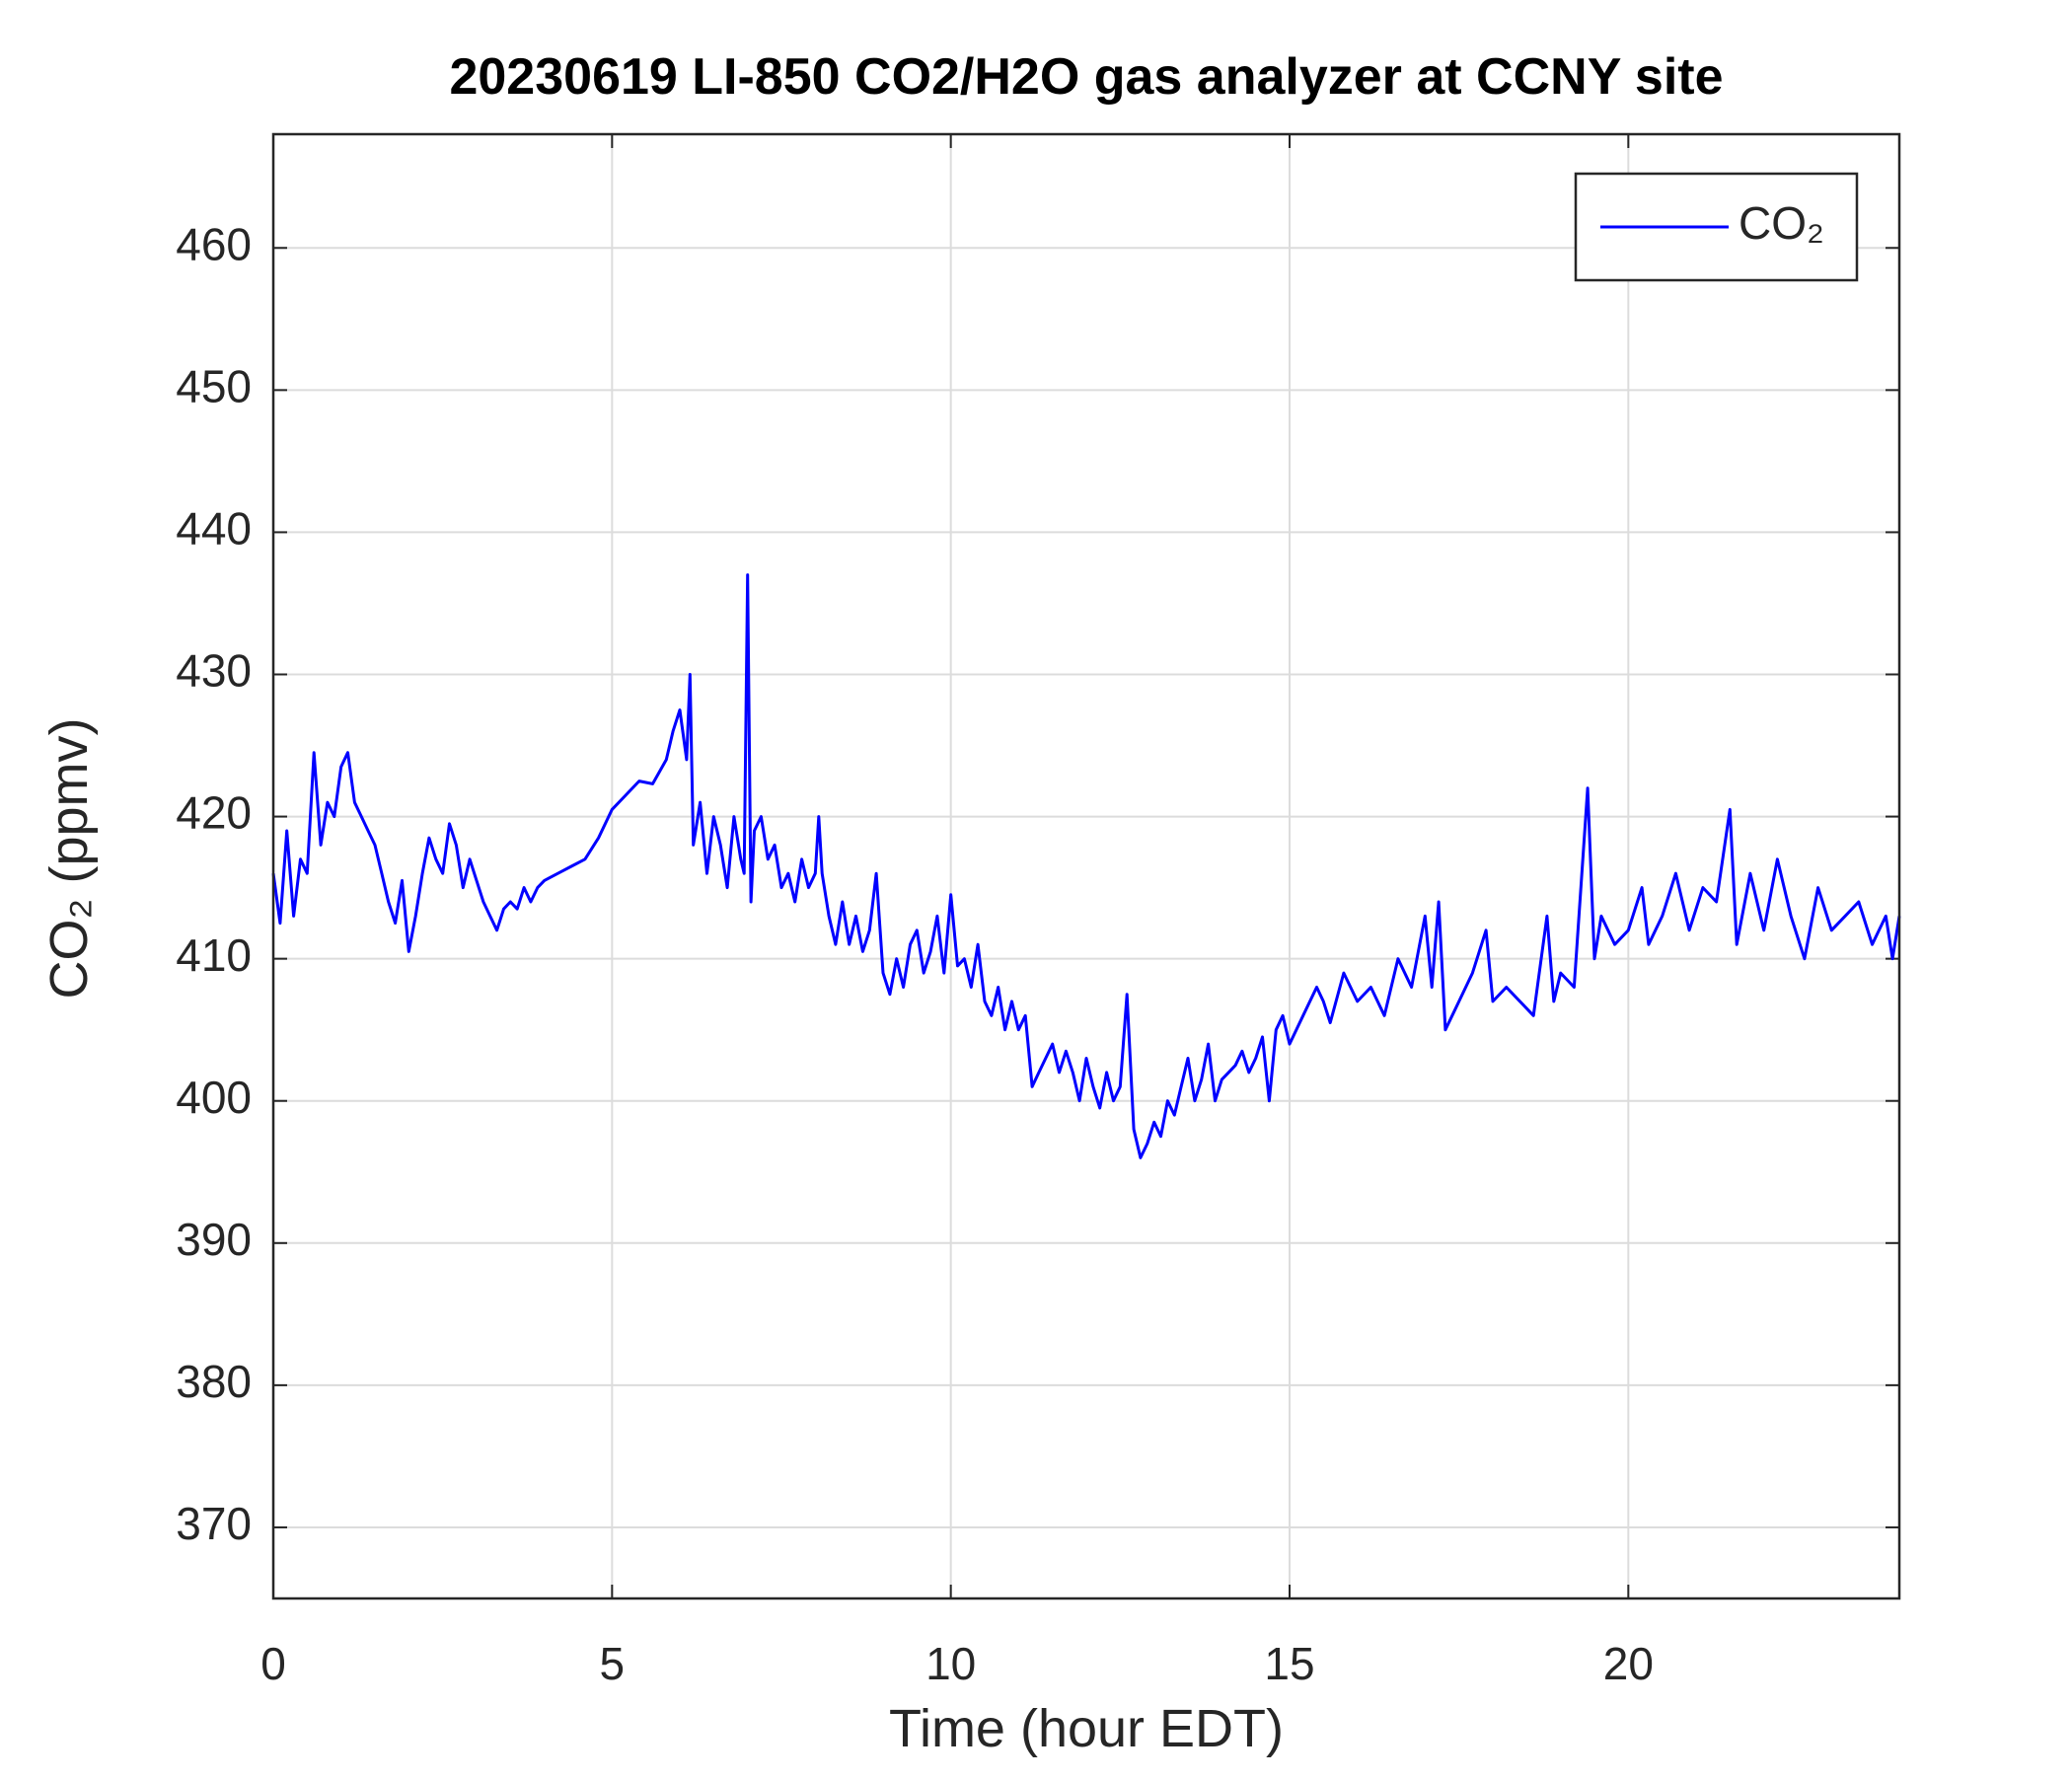  I want to click on y-tick-label: 430, so click(214, 671).